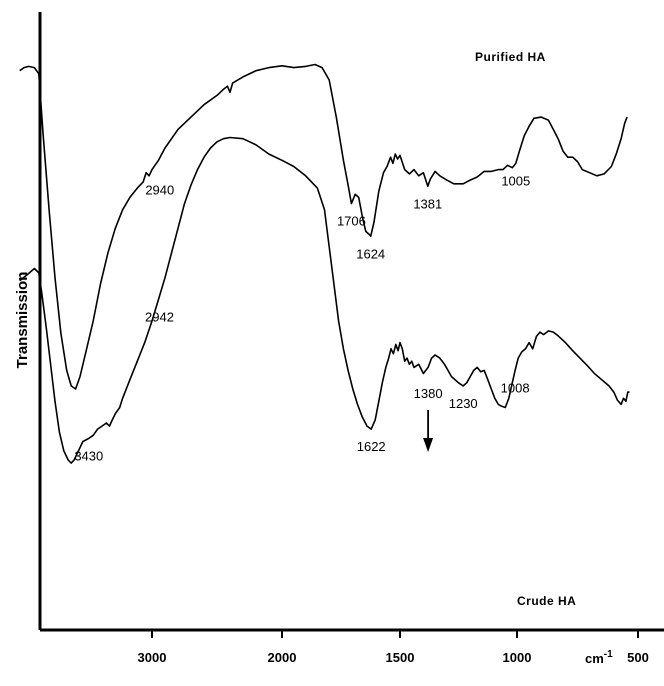 Image resolution: width=664 pixels, height=686 pixels. Describe the element at coordinates (599, 657) in the screenshot. I see `x-axis-unit-label: cm-1` at that location.